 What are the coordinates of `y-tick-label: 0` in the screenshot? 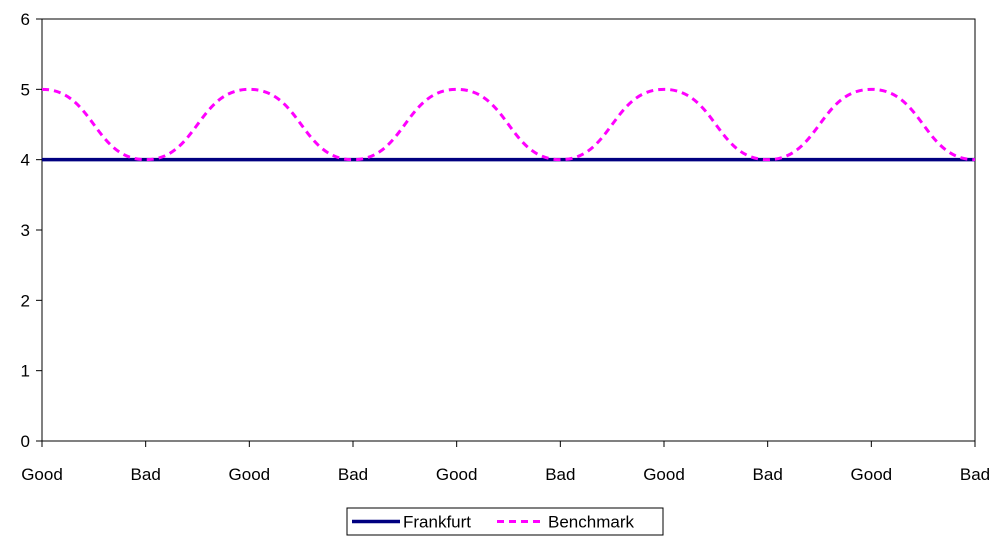 It's located at (25, 441).